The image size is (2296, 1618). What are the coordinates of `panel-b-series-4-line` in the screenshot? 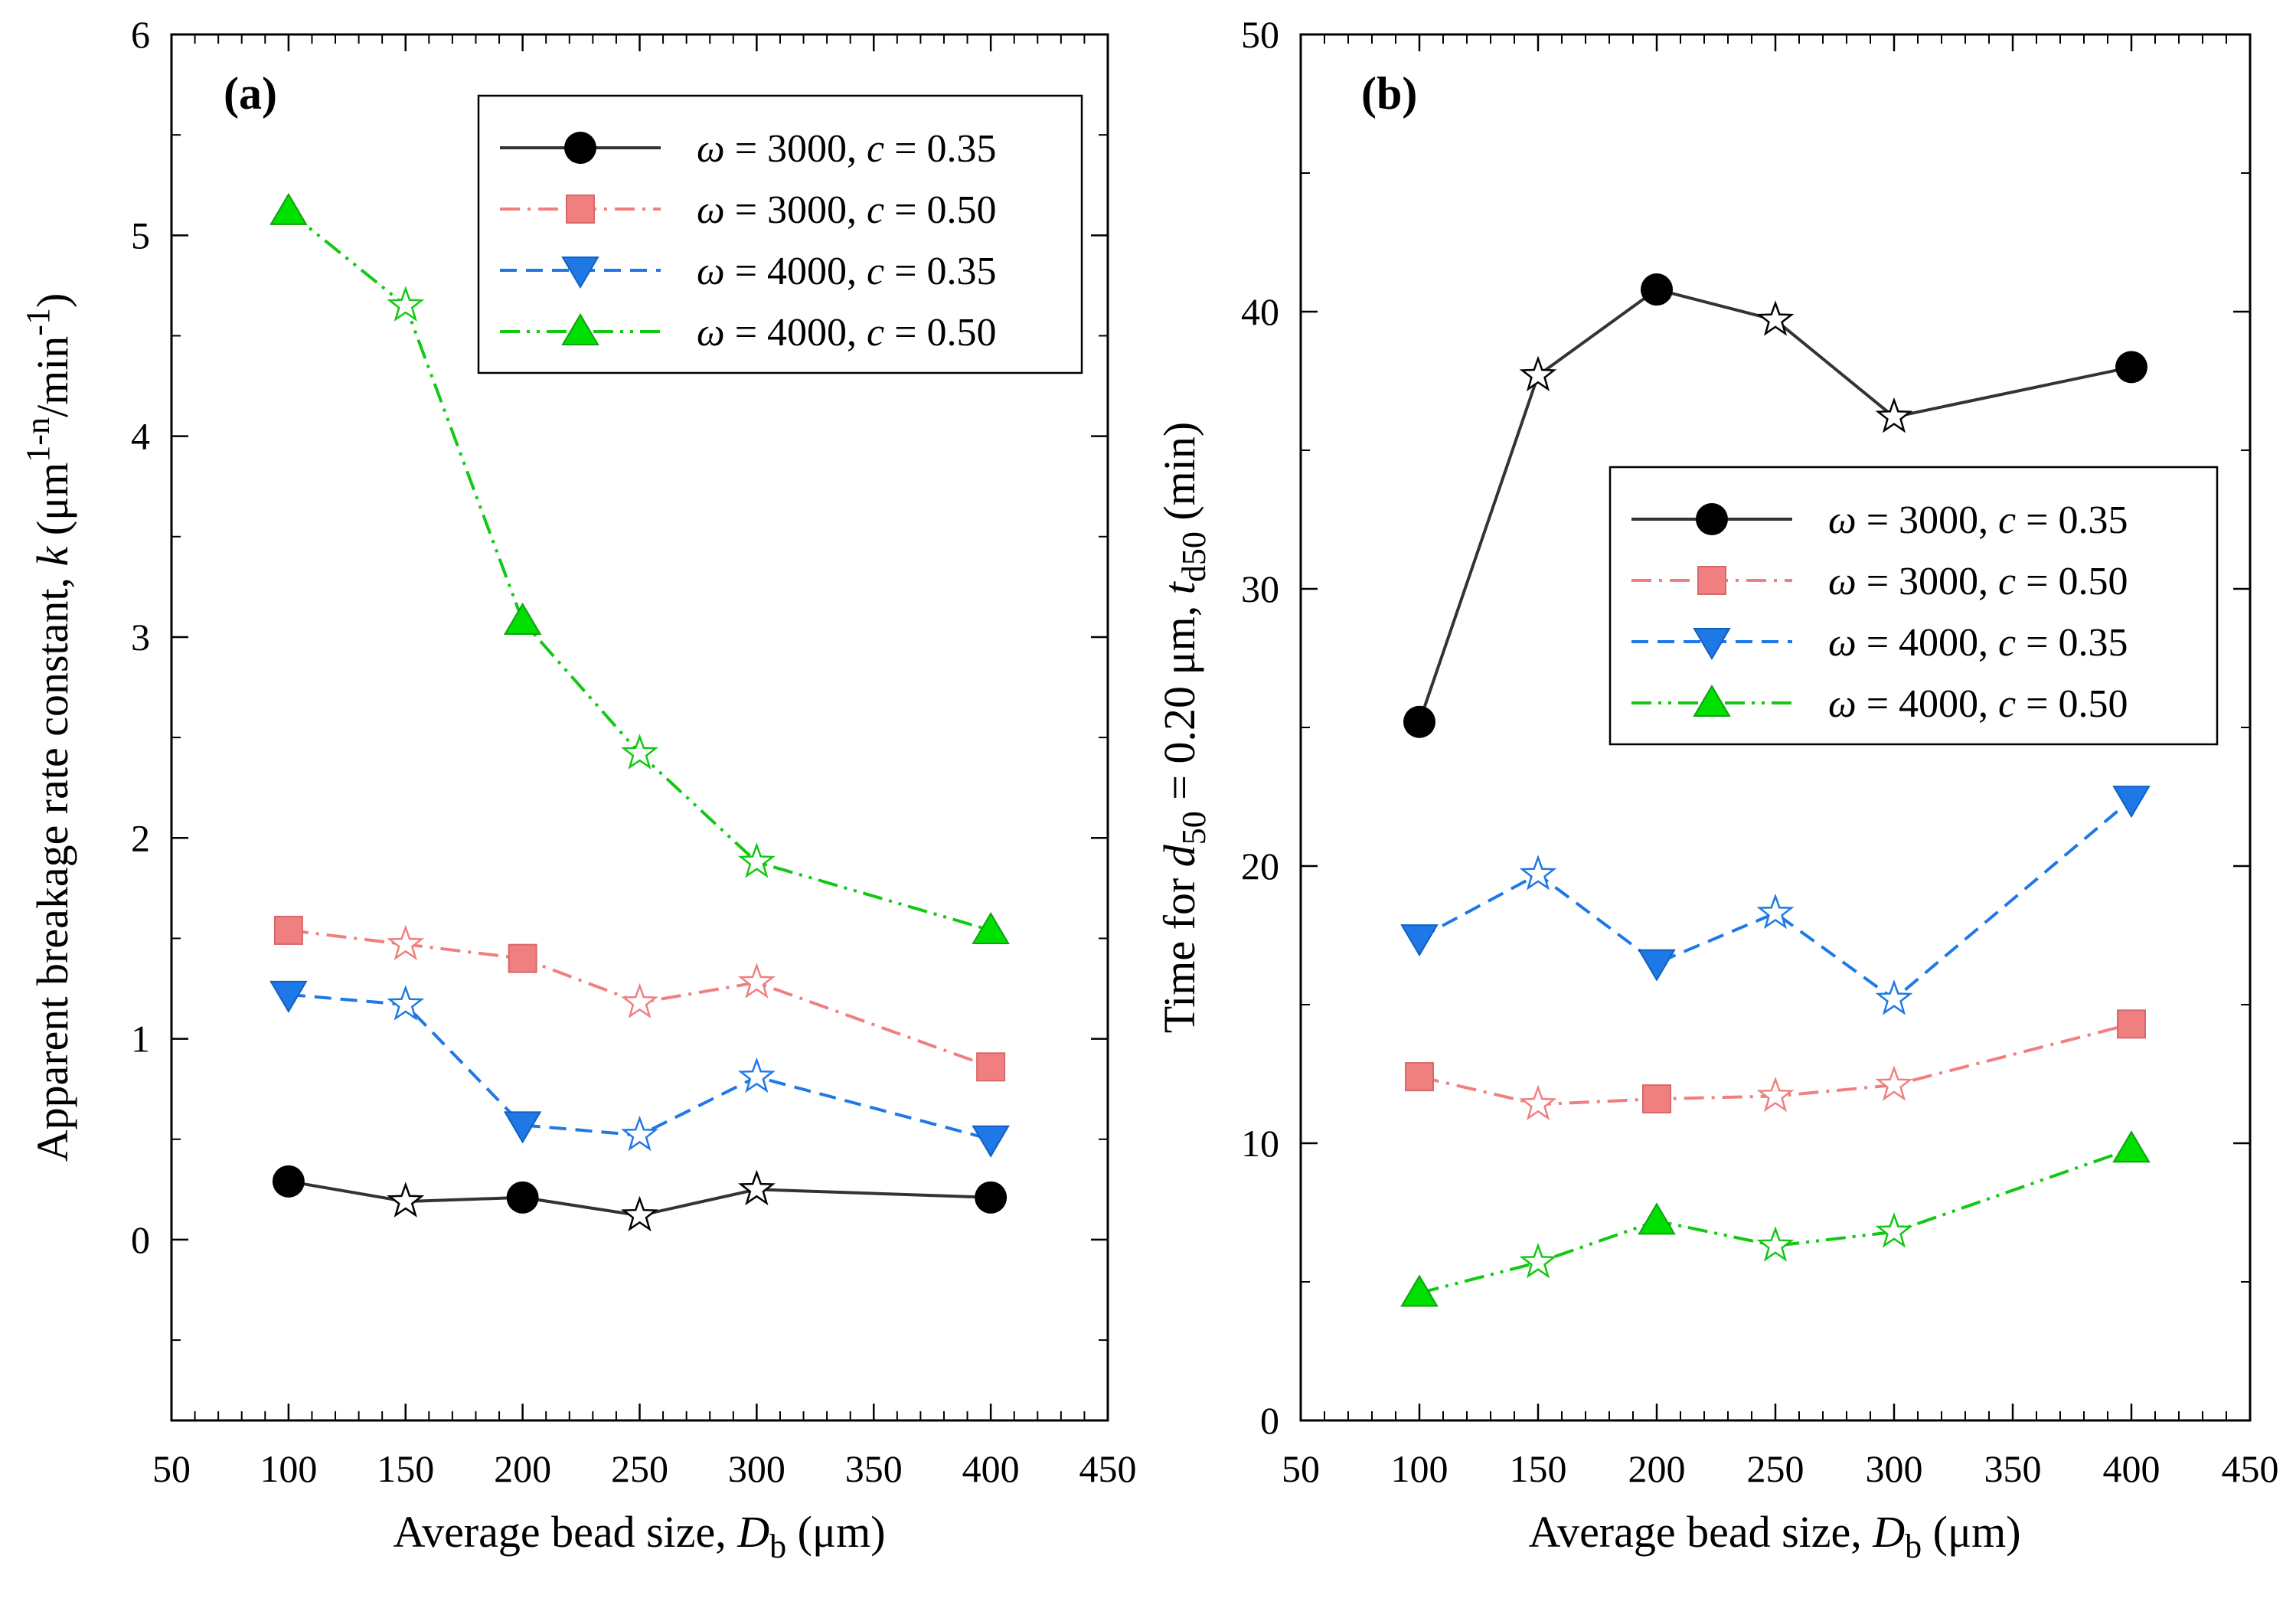 It's located at (1775, 1221).